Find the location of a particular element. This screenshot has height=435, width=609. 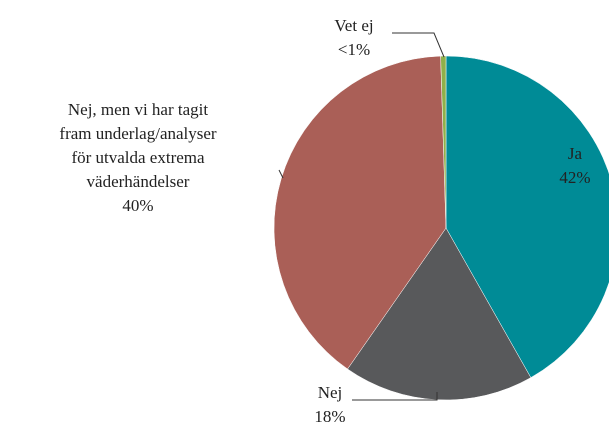

value-label: 18% is located at coordinates (330, 416).